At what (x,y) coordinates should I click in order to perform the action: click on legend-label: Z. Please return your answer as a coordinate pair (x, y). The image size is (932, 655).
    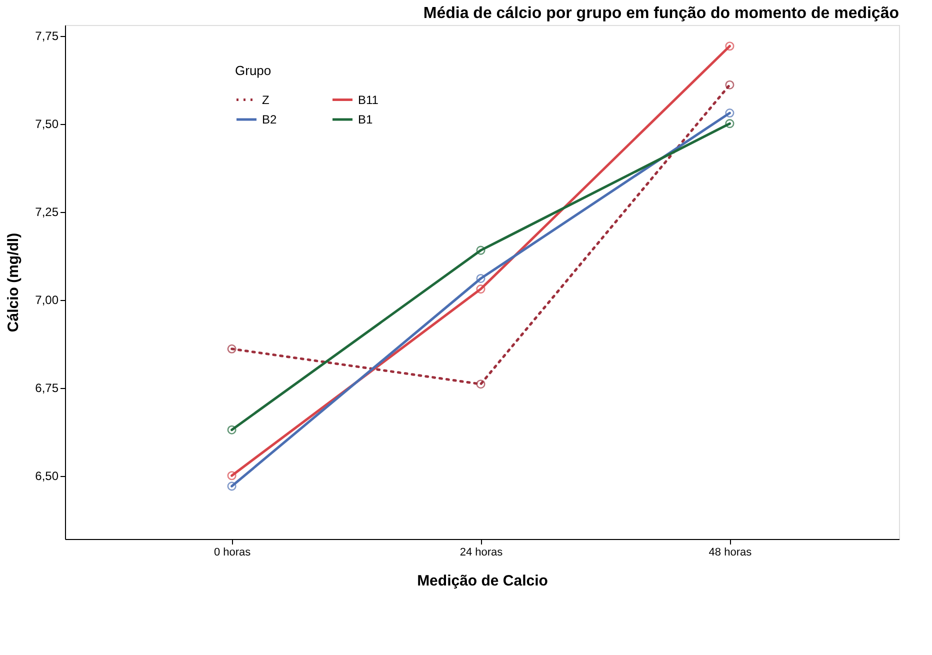
    Looking at the image, I should click on (266, 99).